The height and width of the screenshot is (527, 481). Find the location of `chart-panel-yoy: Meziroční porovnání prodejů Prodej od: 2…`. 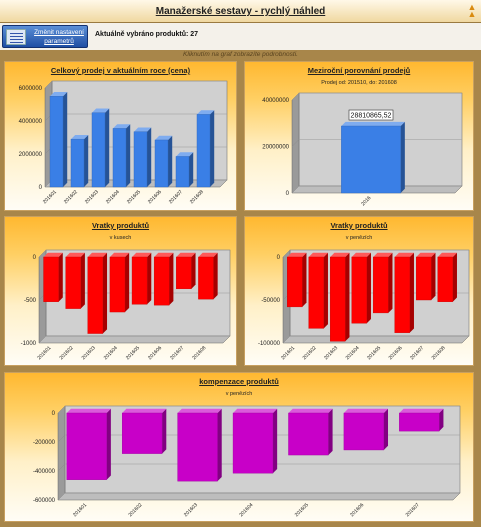

chart-panel-yoy: Meziroční porovnání prodejů Prodej od: 2… is located at coordinates (359, 136).